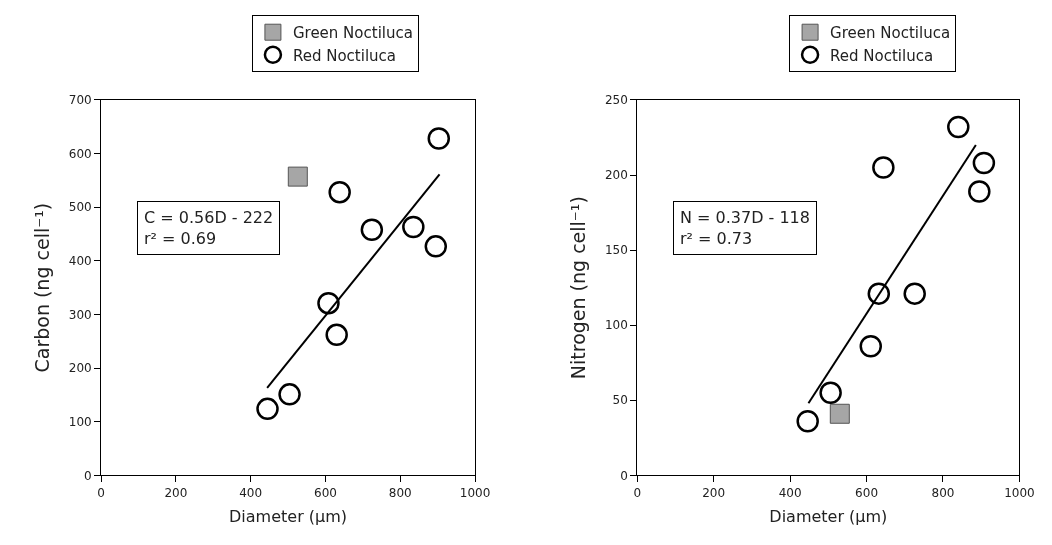  Describe the element at coordinates (80, 314) in the screenshot. I see `y-tick-label: 300` at that location.